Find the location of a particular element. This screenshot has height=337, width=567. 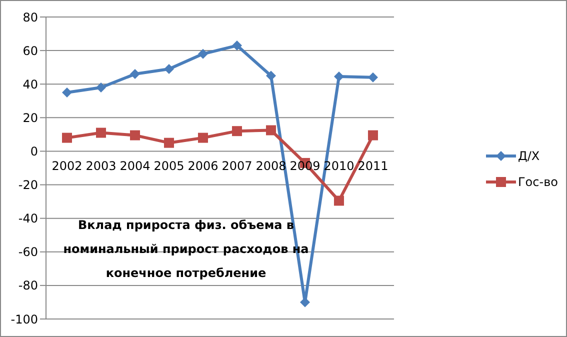

x-tick-label: 2007 is located at coordinates (237, 166).